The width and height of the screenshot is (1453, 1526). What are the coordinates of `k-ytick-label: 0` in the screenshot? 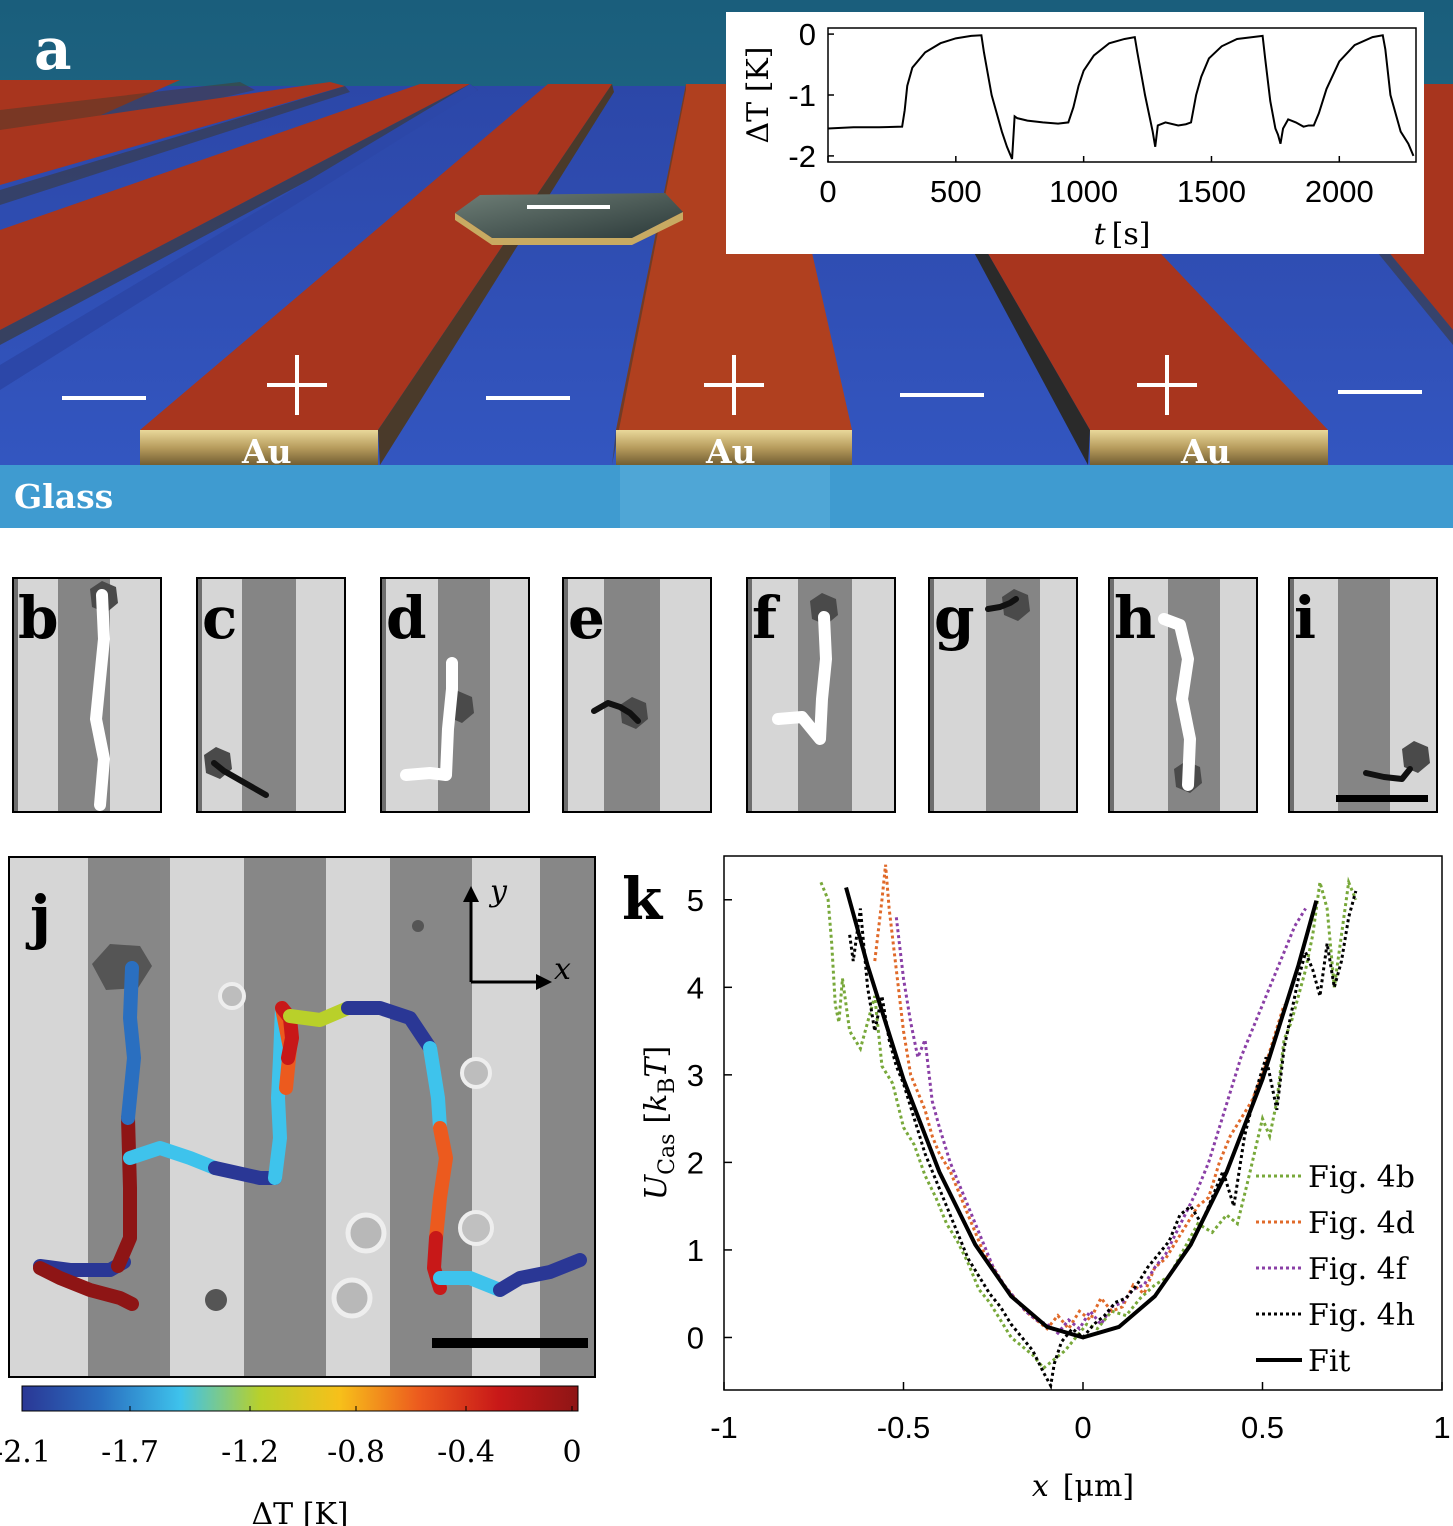 It's located at (695, 1337).